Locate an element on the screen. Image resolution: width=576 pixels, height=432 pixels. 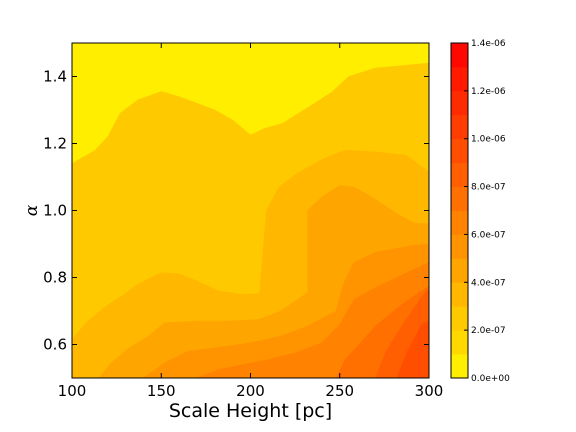
x-tick-label-150: 150 is located at coordinates (161, 391).